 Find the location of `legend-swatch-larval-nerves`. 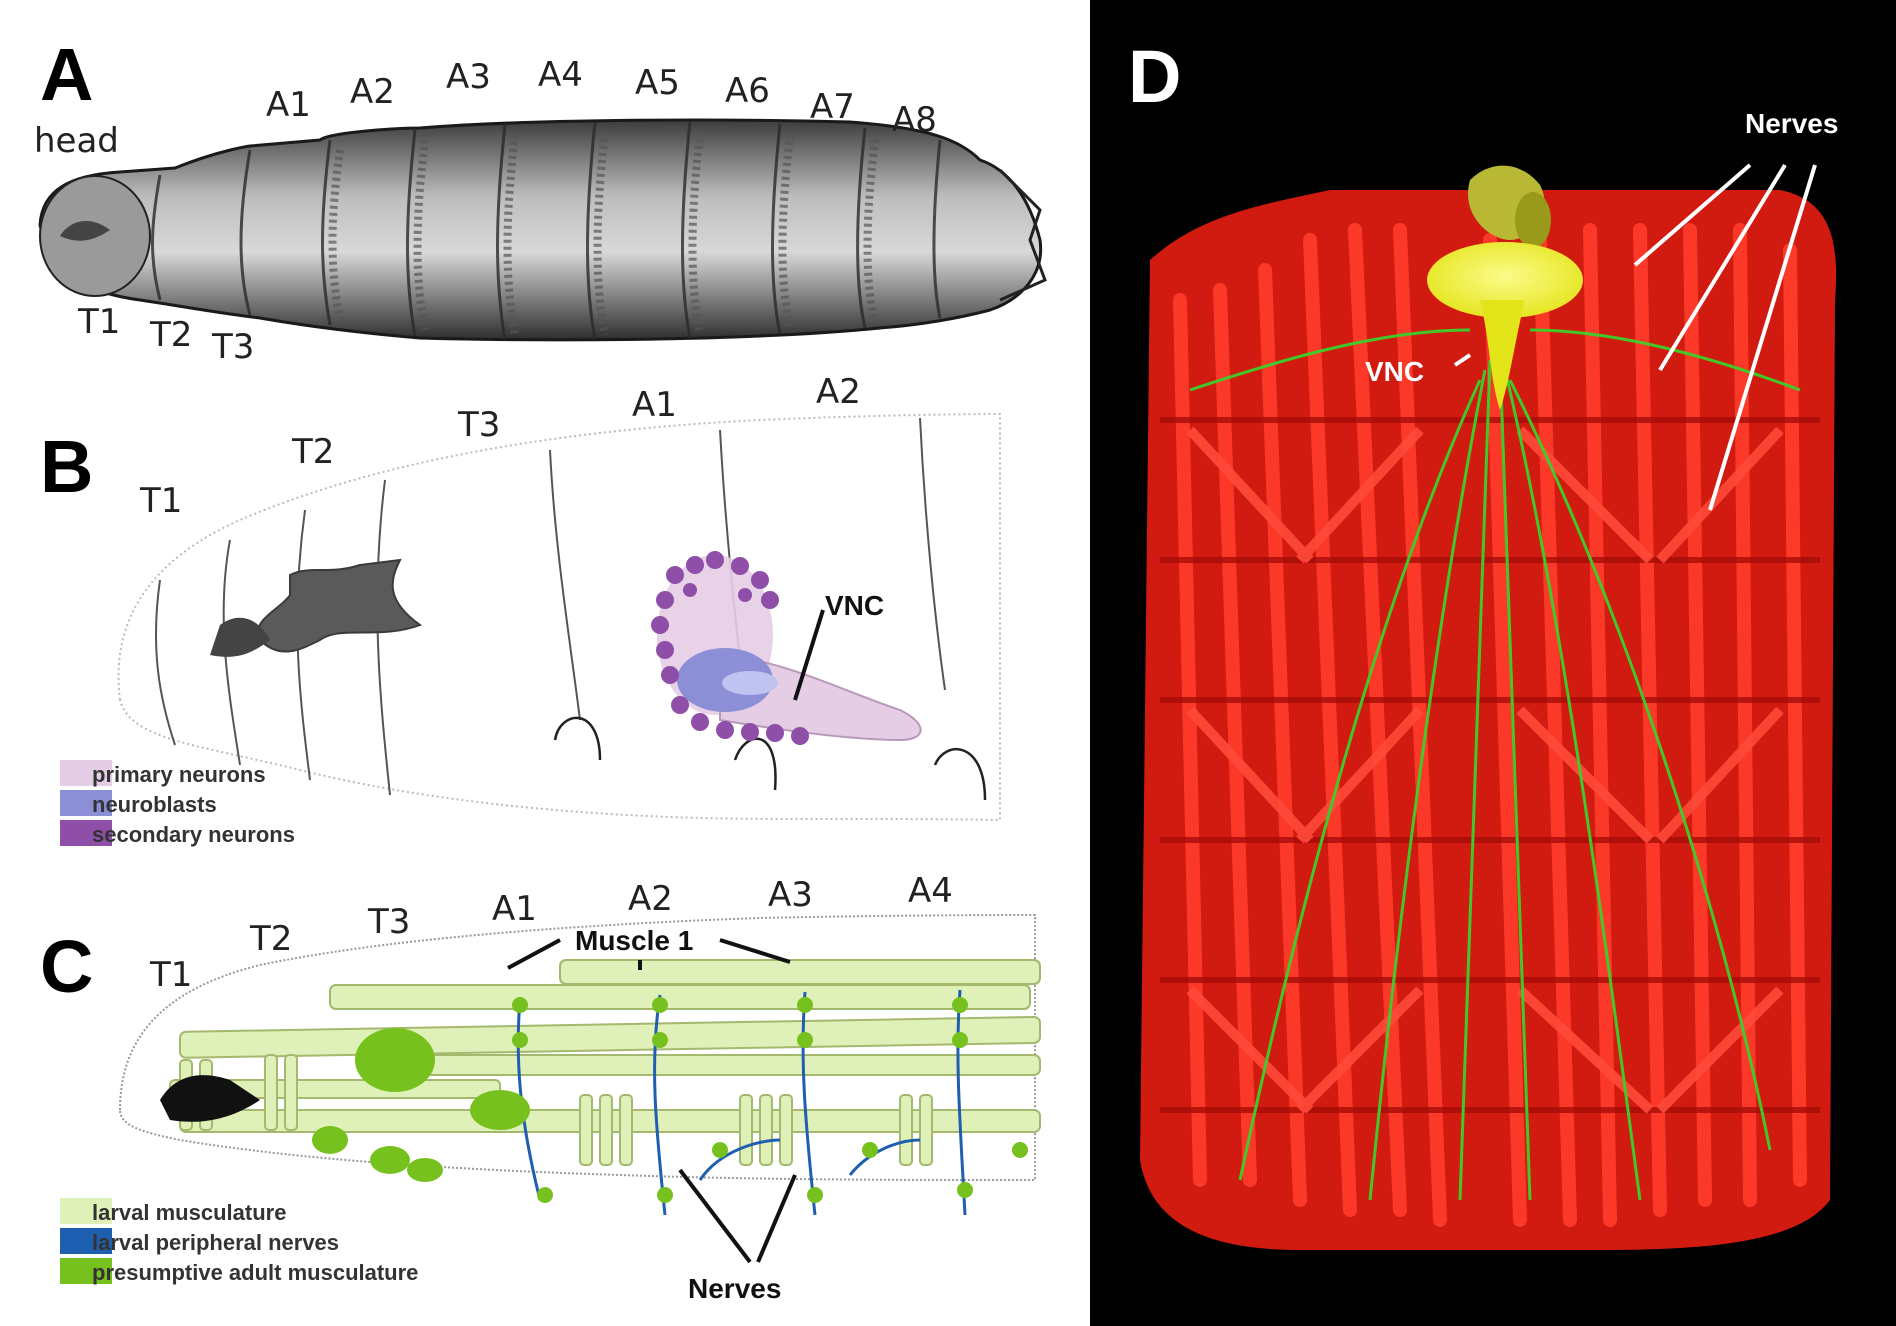

legend-swatch-larval-nerves is located at coordinates (86, 1241).